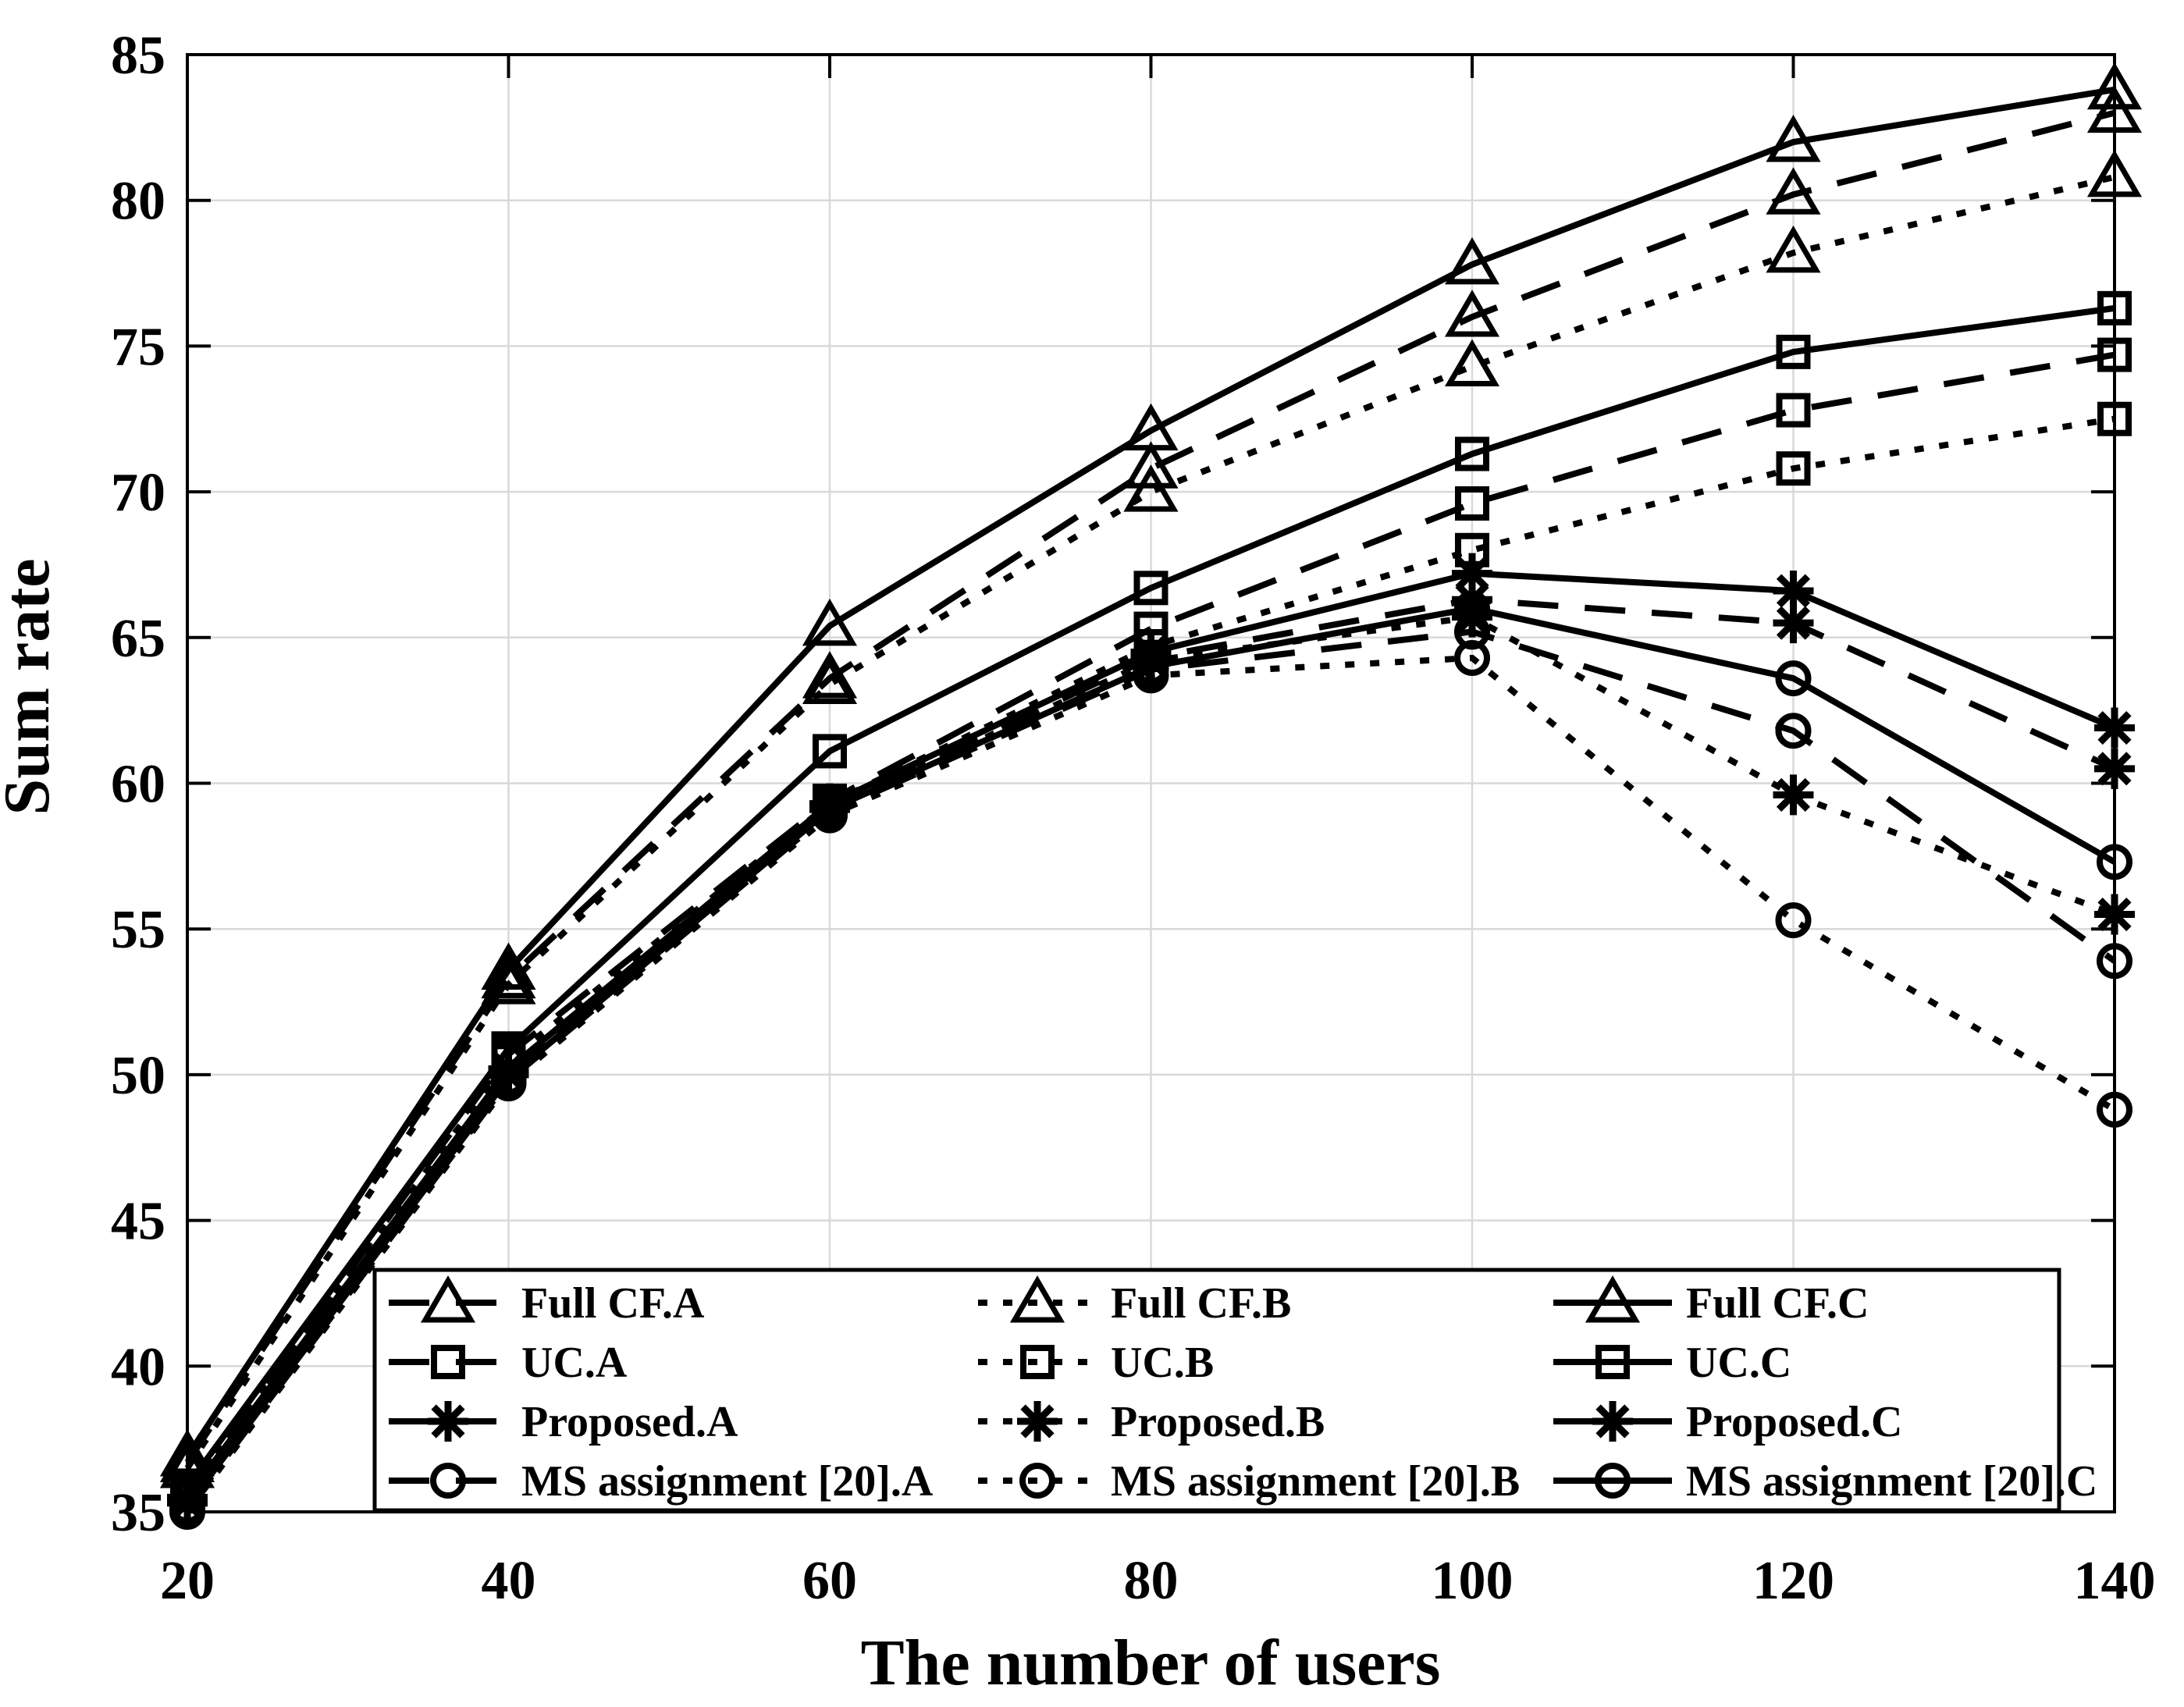 The image size is (2184, 1707). I want to click on legend-label: MS assignment [20].C, so click(1891, 1481).